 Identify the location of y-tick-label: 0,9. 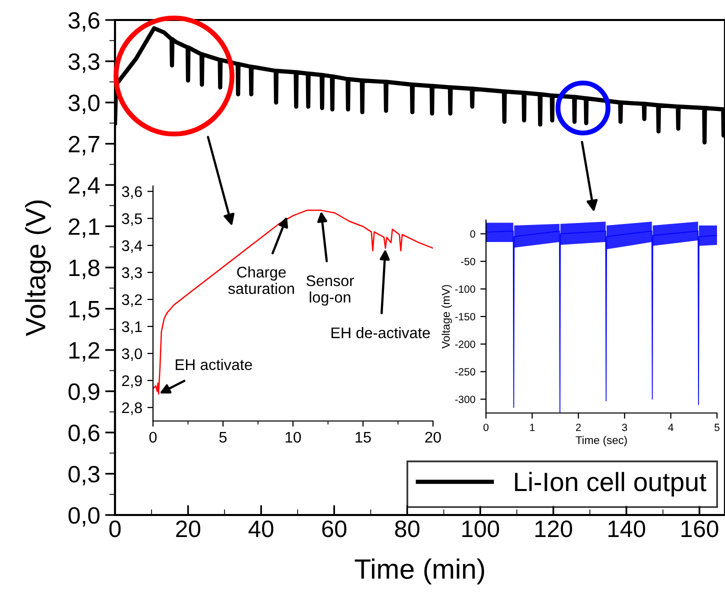
(84, 393).